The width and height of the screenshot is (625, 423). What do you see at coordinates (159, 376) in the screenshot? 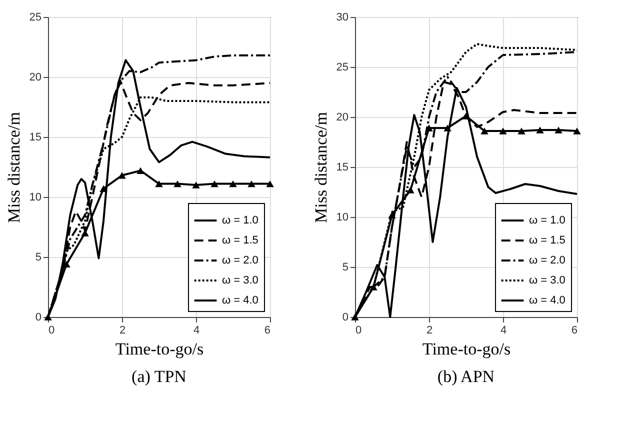
I see `text: (a) TPN` at bounding box center [159, 376].